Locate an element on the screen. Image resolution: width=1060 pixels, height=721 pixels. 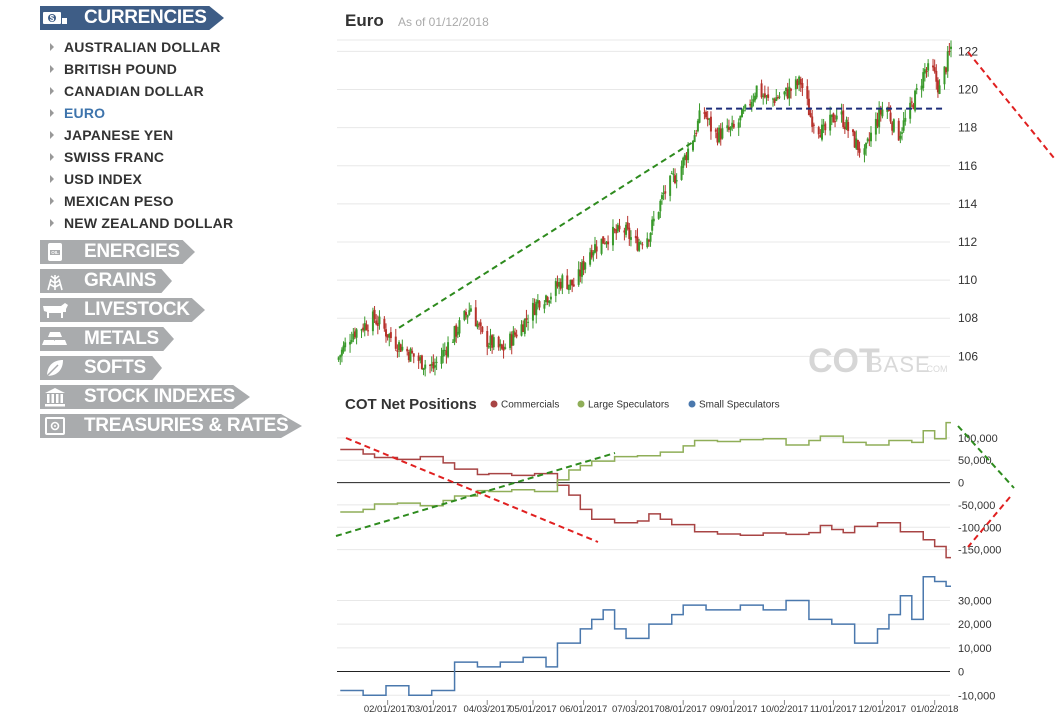
currency-item-usd-index: USD INDEX is located at coordinates (175, 179).